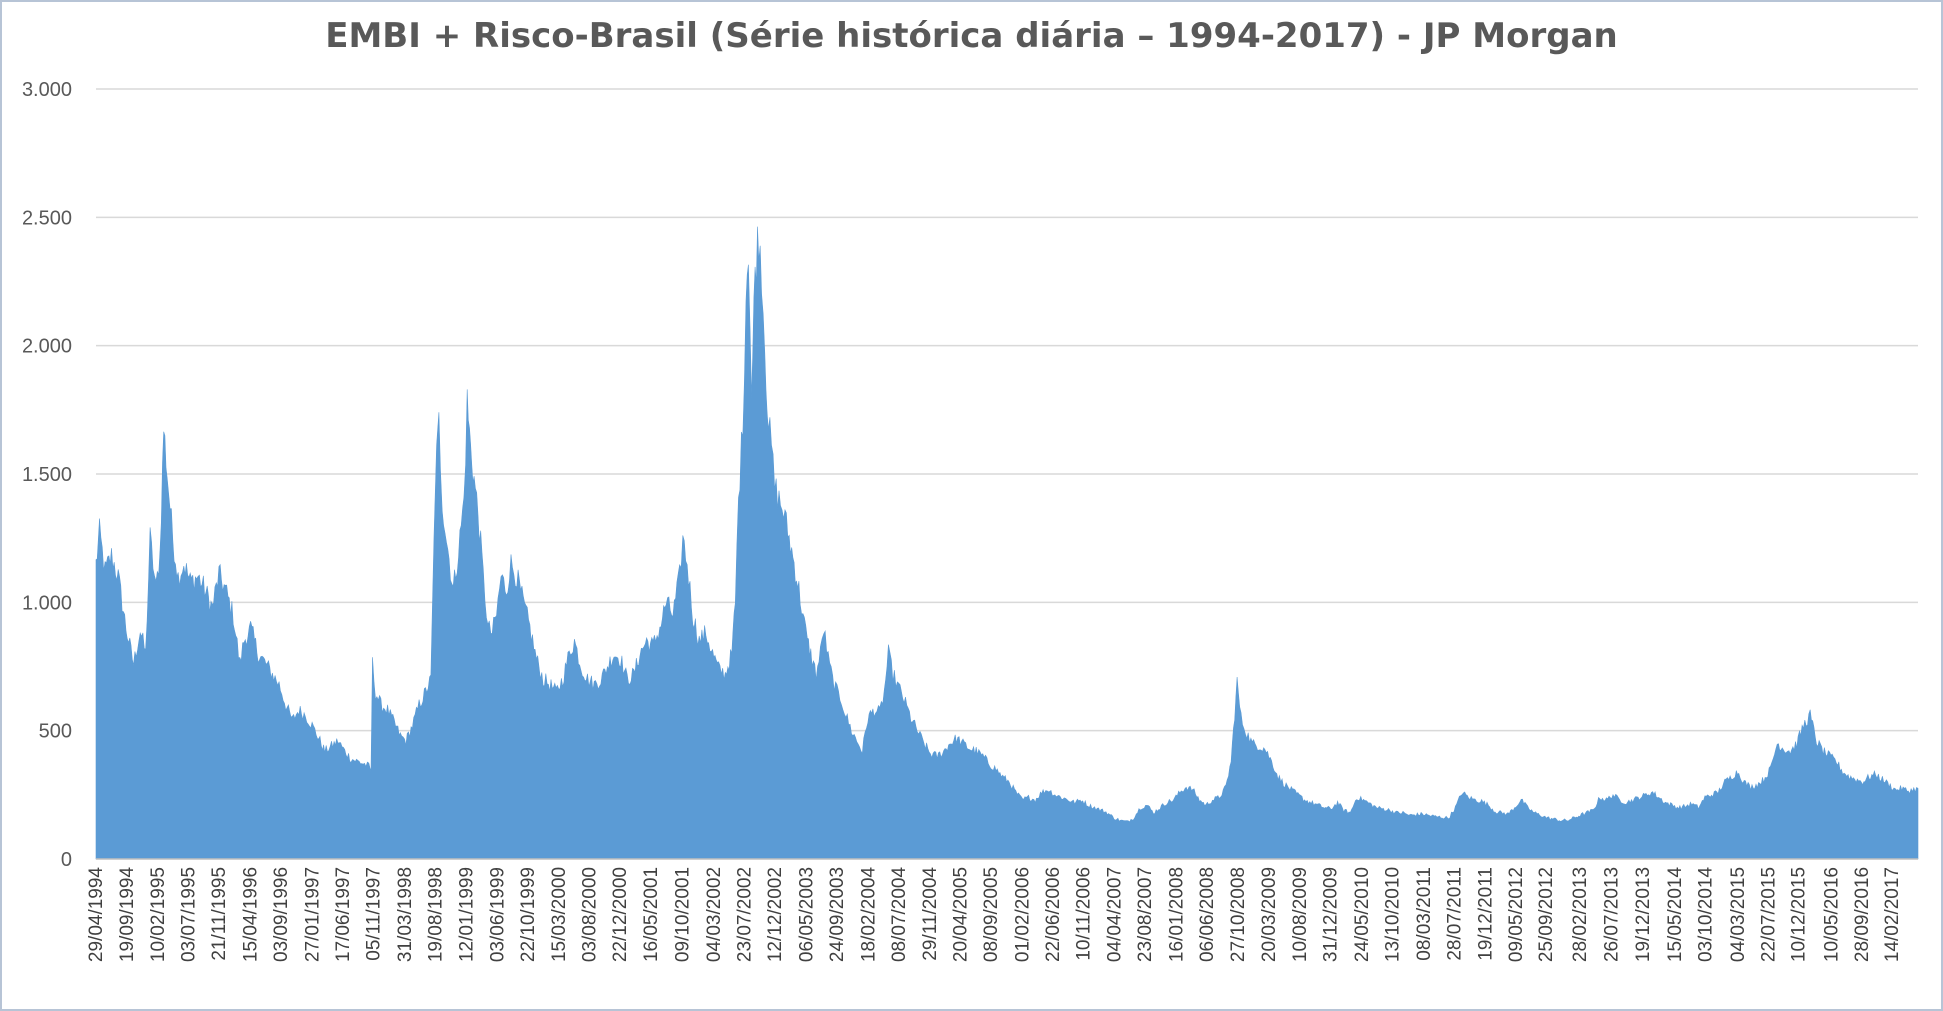 This screenshot has width=1943, height=1011. What do you see at coordinates (620, 914) in the screenshot?
I see `x-tick-label: 22/12/2000` at bounding box center [620, 914].